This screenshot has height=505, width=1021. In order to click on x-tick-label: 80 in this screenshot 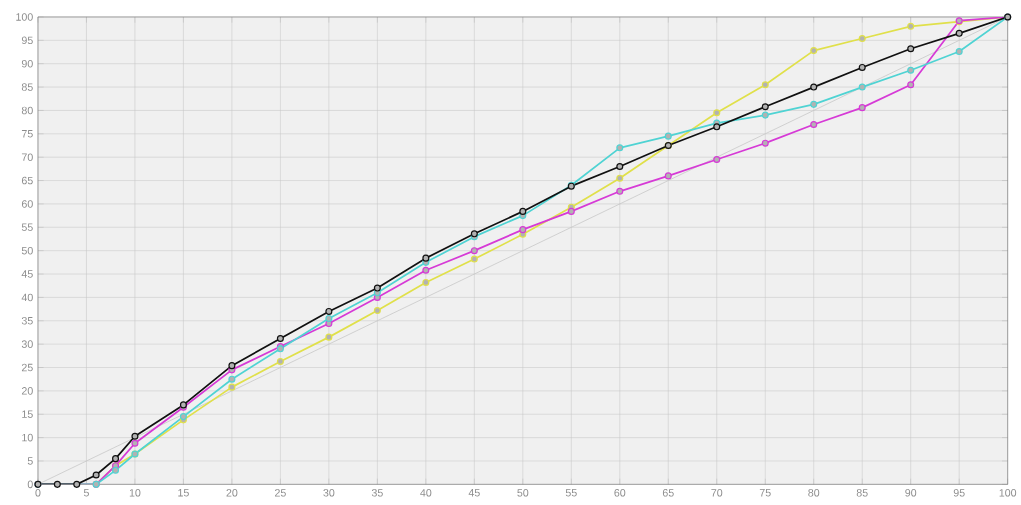, I will do `click(814, 492)`.